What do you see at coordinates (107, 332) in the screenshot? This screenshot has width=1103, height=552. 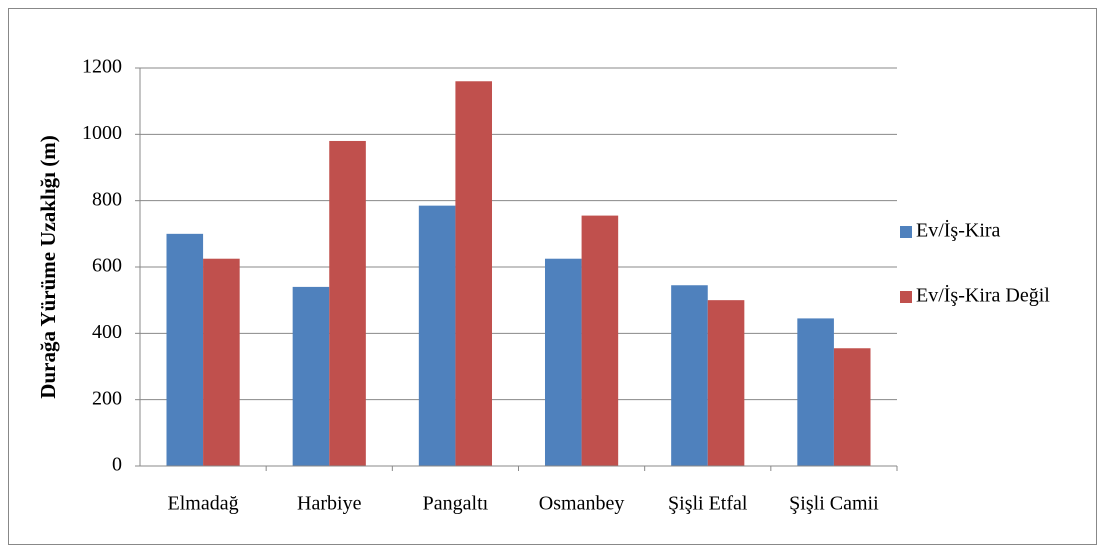 I see `y-tick-label: 400` at bounding box center [107, 332].